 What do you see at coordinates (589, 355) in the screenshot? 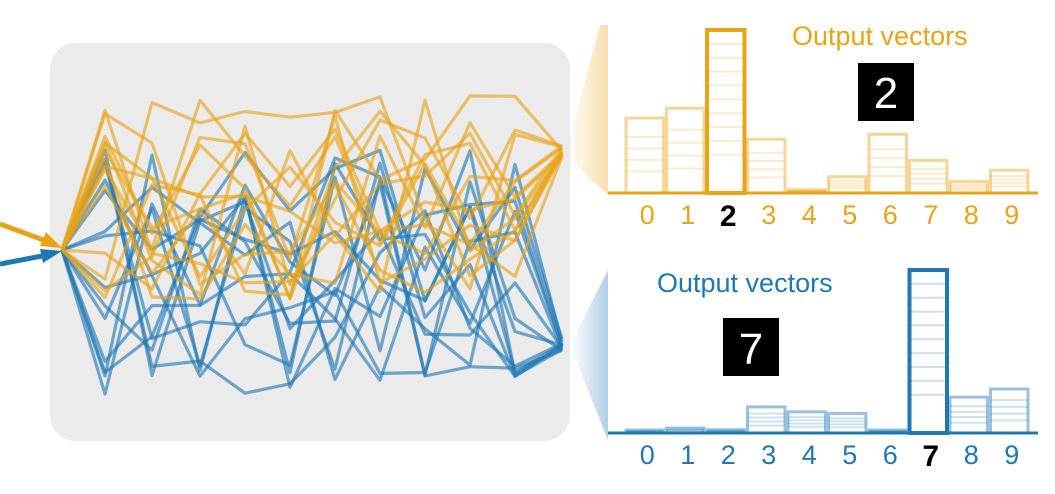
I see `bottom-zoom-wedge` at bounding box center [589, 355].